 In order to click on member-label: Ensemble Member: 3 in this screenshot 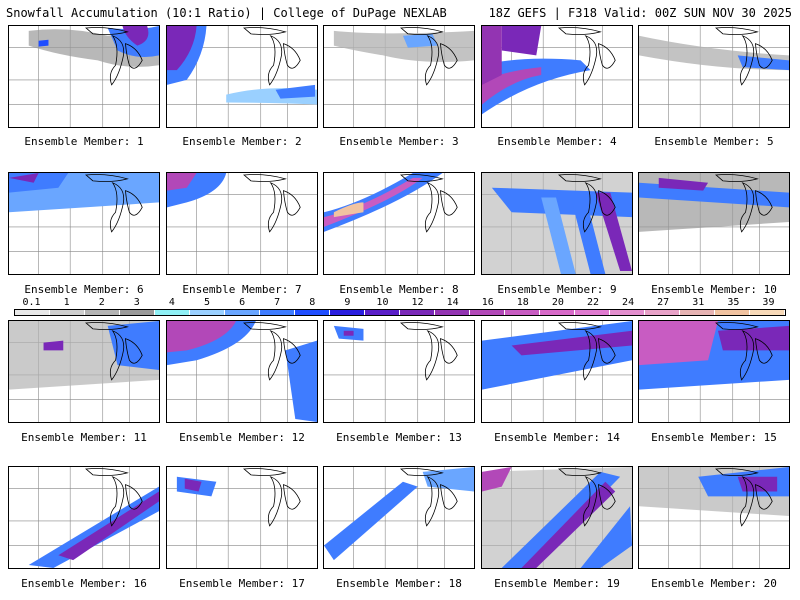, I will do `click(399, 141)`.